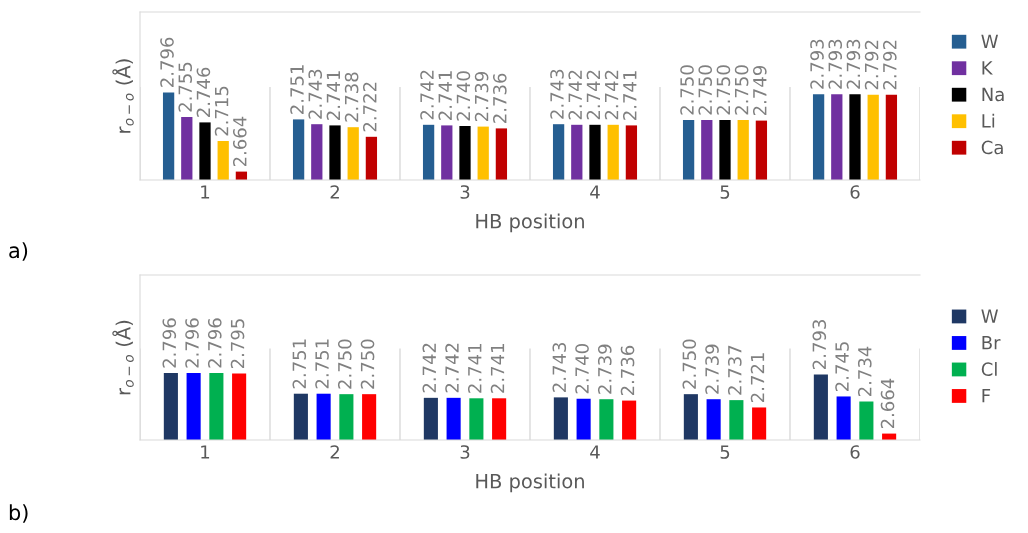 The image size is (1028, 533). What do you see at coordinates (759, 91) in the screenshot?
I see `data-label: 2.749` at bounding box center [759, 91].